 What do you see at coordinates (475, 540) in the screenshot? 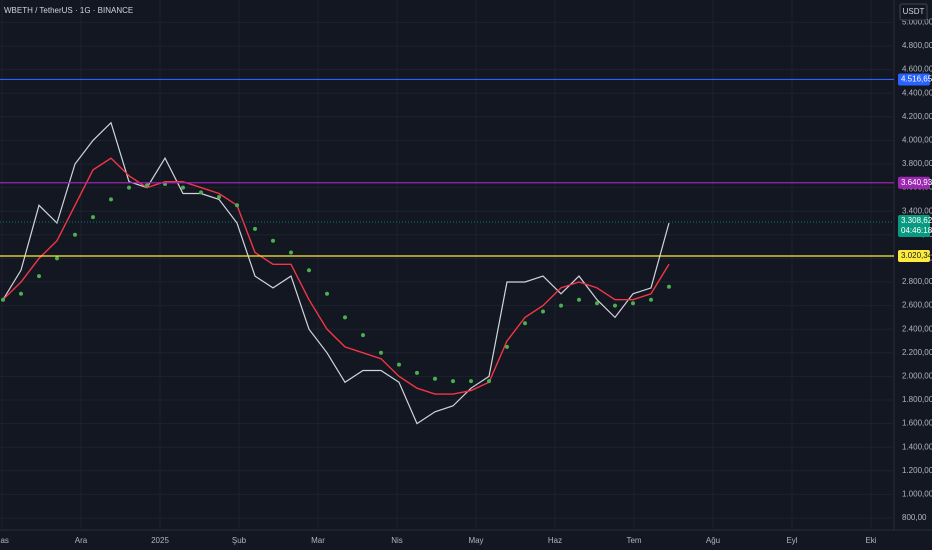
I see `x-tick-label: May` at bounding box center [475, 540].